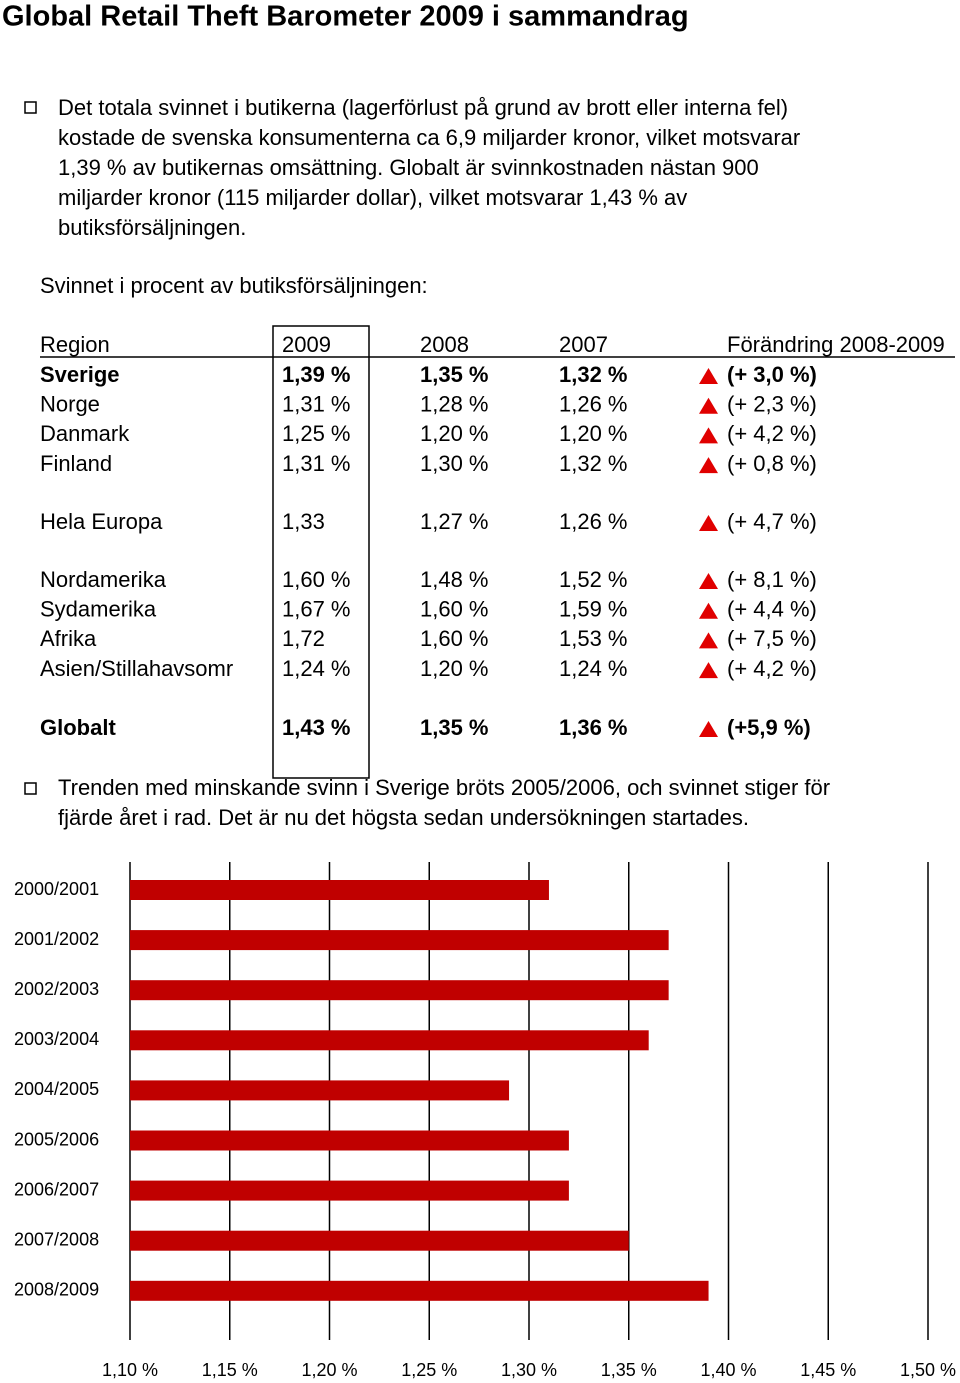 This screenshot has width=960, height=1383. I want to click on x-tick-label: 1,50 %, so click(928, 1370).